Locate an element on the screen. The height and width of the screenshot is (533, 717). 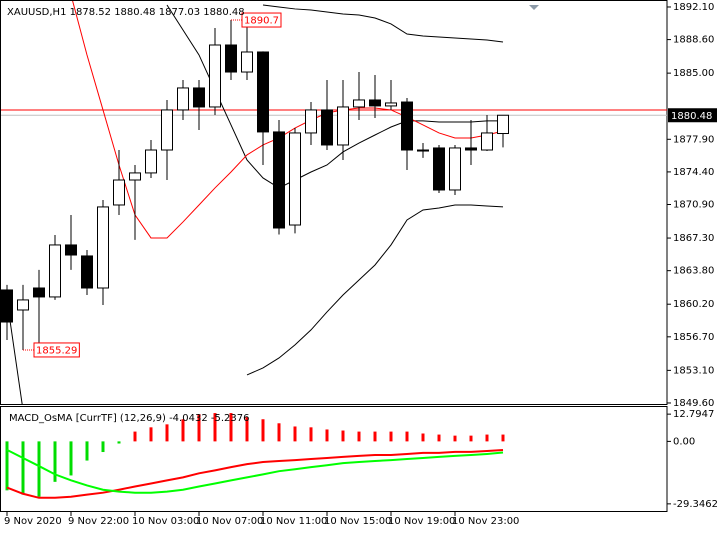
macd-pane is located at coordinates (255, 456).